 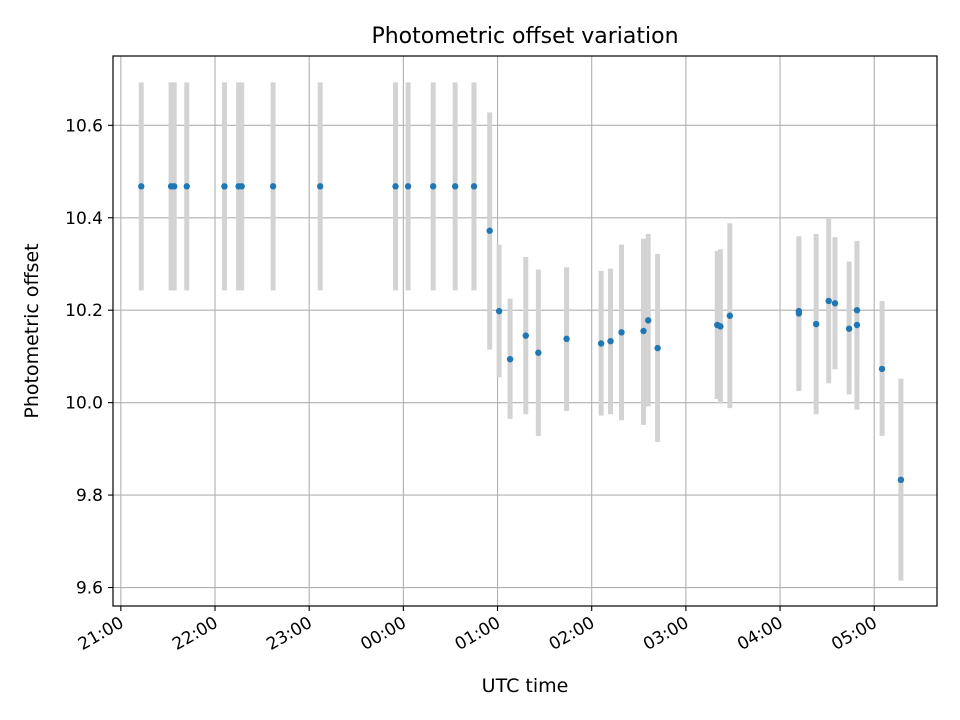 What do you see at coordinates (89, 589) in the screenshot?
I see `y-tick-label: 9.6` at bounding box center [89, 589].